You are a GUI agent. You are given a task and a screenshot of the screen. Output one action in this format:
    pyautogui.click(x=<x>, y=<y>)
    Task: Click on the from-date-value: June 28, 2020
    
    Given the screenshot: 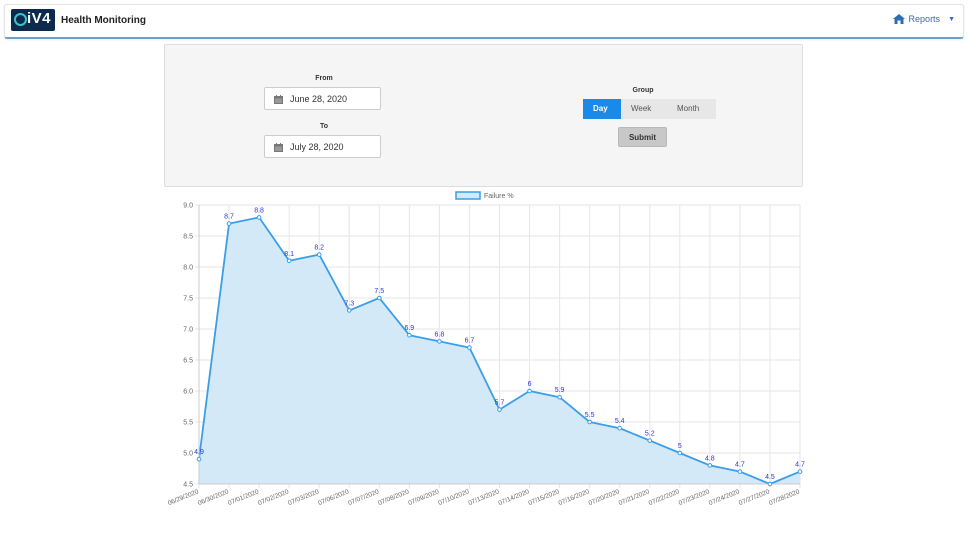 What is the action you would take?
    pyautogui.click(x=319, y=99)
    